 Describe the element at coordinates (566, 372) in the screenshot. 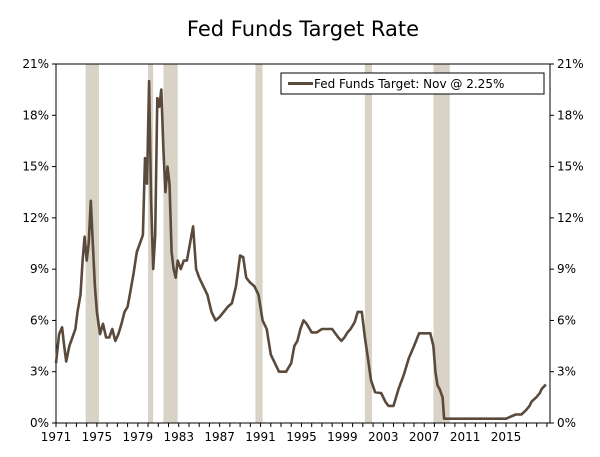

I see `right-y-tick-label-1: 3%` at that location.